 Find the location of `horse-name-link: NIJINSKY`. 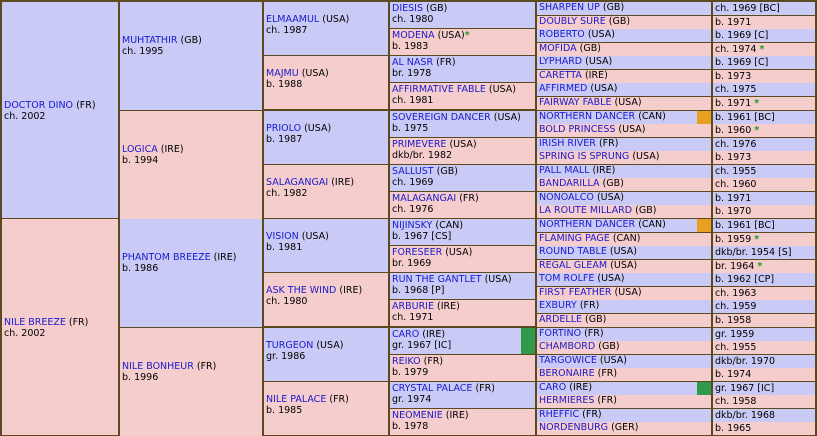

horse-name-link: NIJINSKY is located at coordinates (412, 225).